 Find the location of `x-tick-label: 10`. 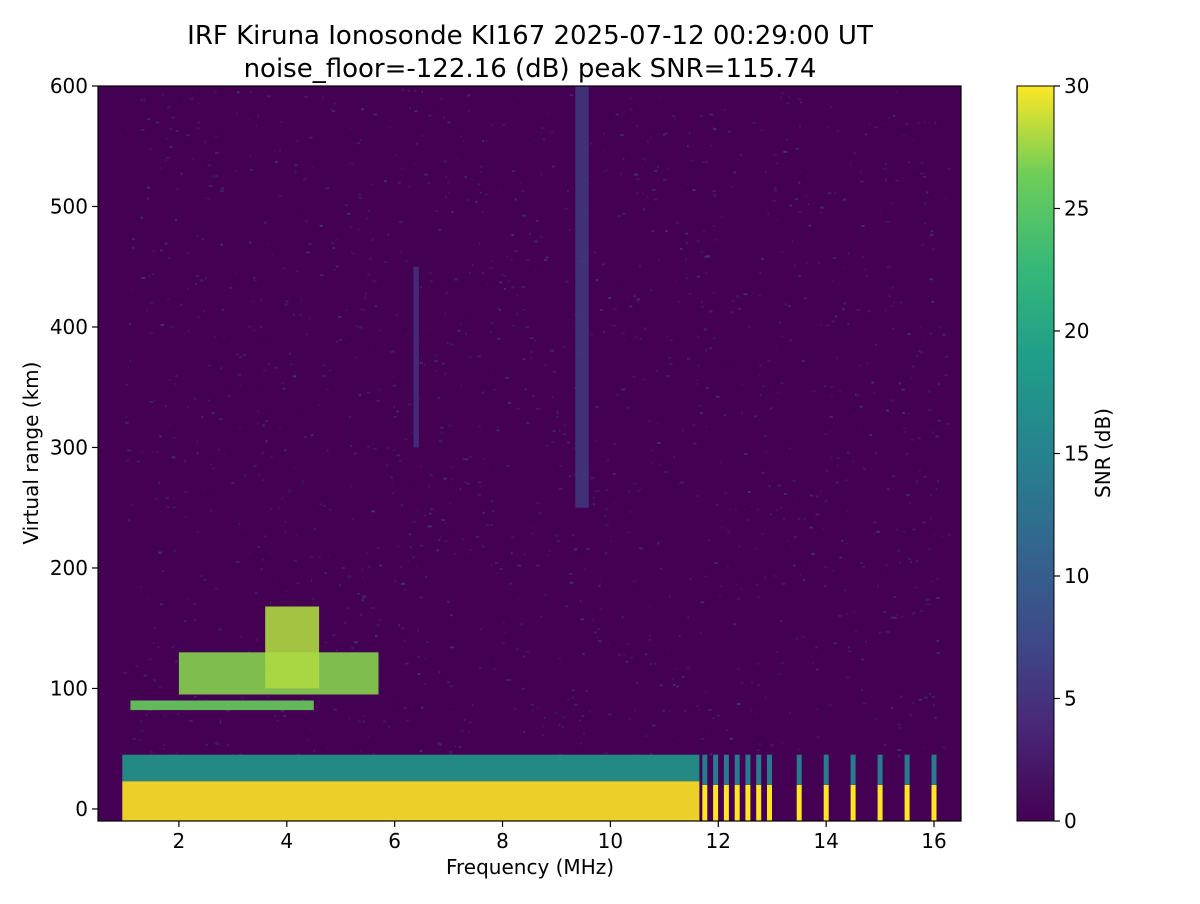

x-tick-label: 10 is located at coordinates (610, 841).